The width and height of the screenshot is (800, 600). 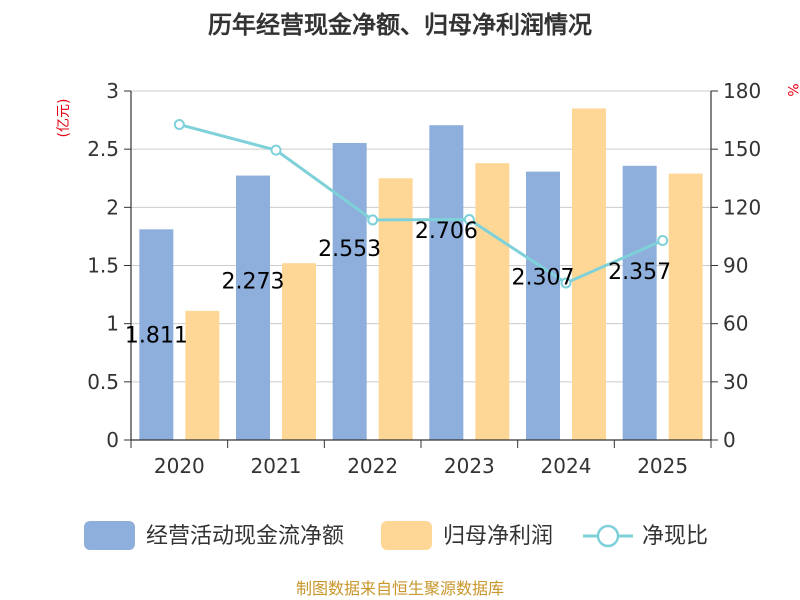 I want to click on right-axis-unit-label: %, so click(x=792, y=89).